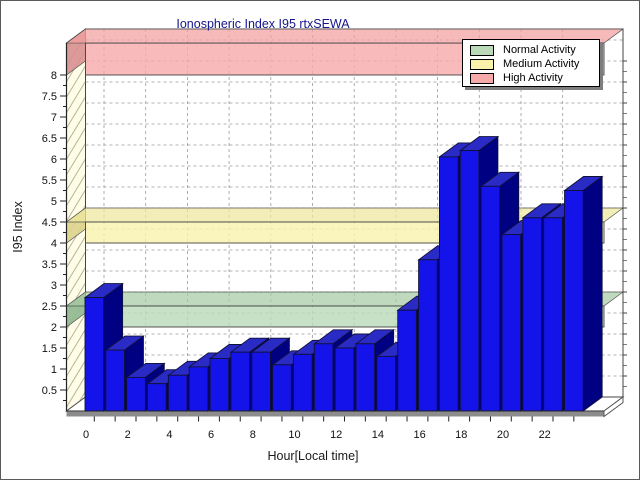  I want to click on chart-title: Ionospheric Index I95 rtxSEWA, so click(263, 24).